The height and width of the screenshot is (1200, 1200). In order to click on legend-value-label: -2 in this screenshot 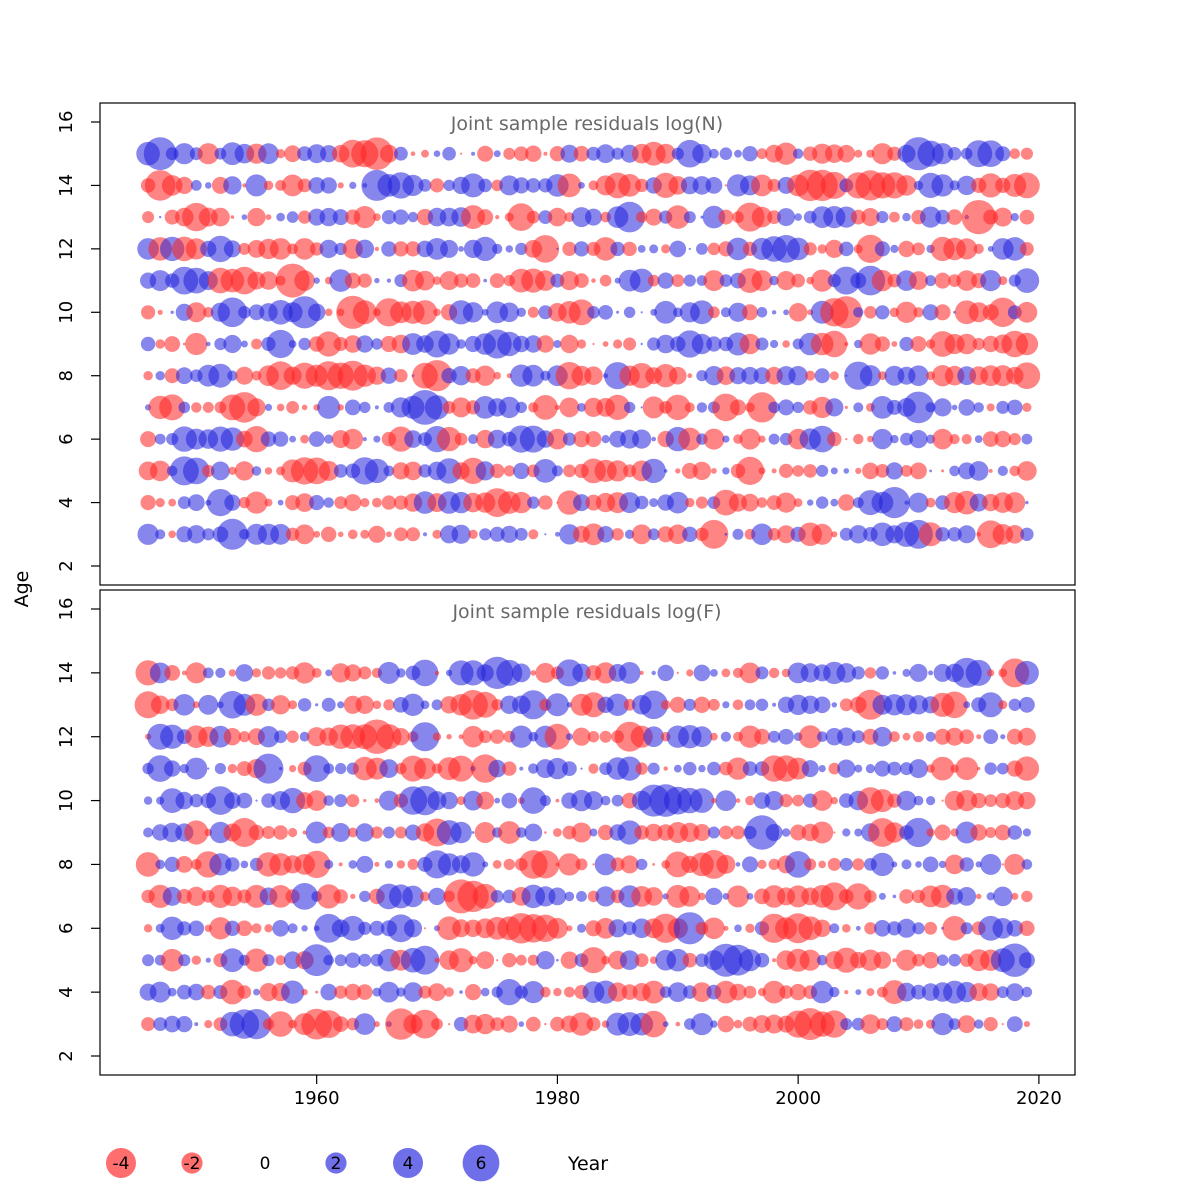, I will do `click(192, 1164)`.